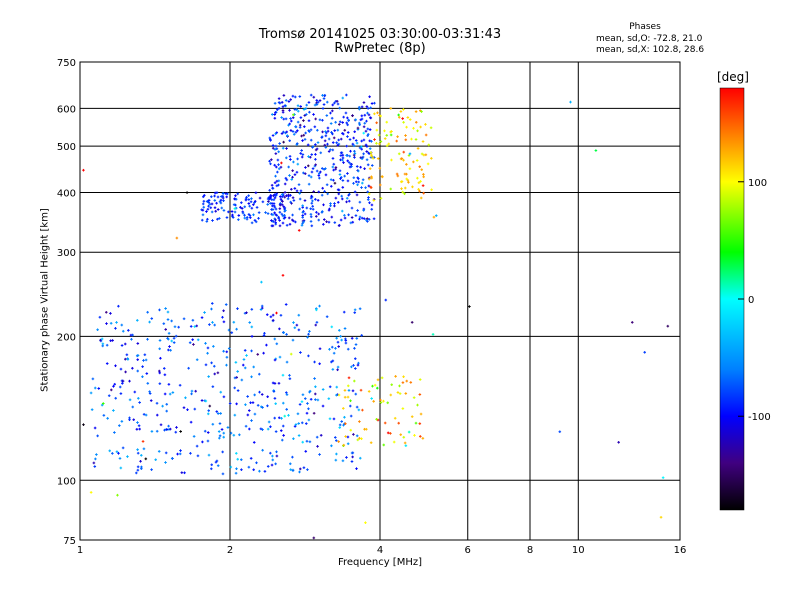 This screenshot has width=800, height=600. What do you see at coordinates (69, 541) in the screenshot?
I see `y-tick-label: 75` at bounding box center [69, 541].